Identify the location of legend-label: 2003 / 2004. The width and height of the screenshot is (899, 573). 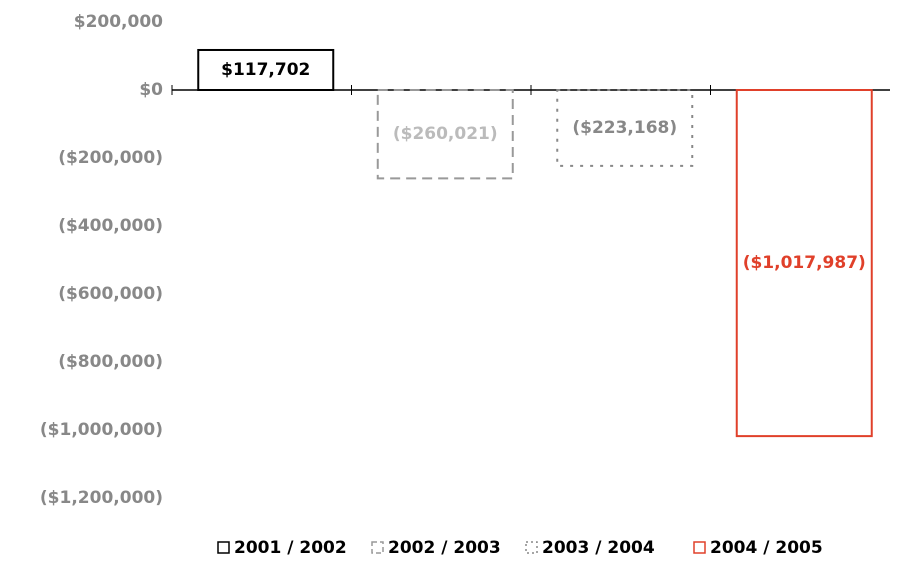
(598, 548).